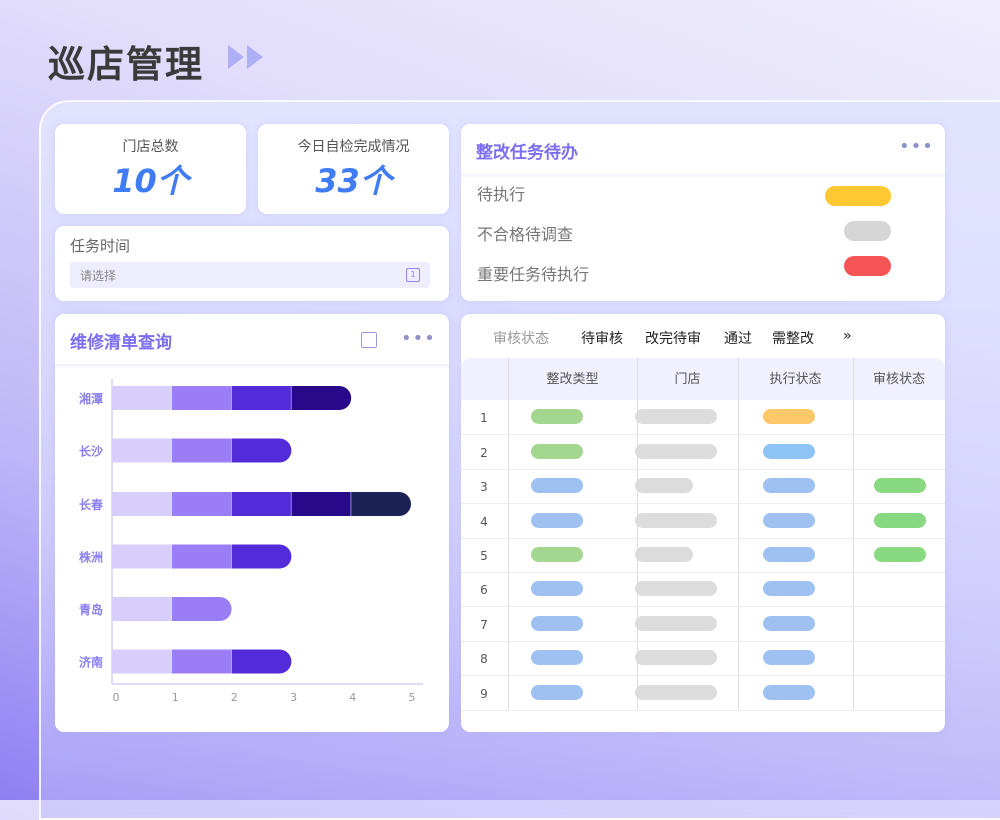 Image resolution: width=1000 pixels, height=820 pixels. I want to click on category-label: 湘潭, so click(91, 398).